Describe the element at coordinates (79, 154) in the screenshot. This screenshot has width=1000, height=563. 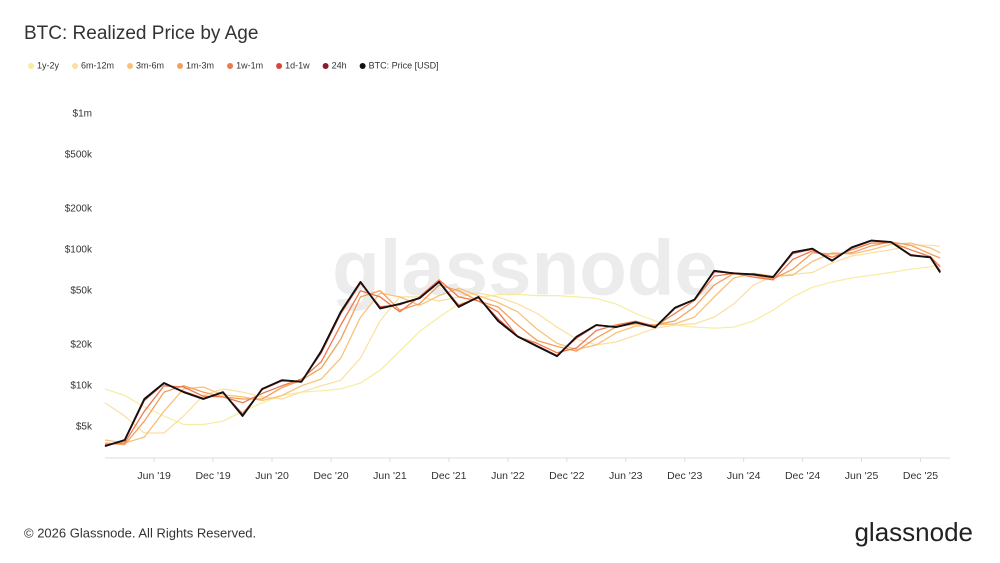
I see `y-tick-label: $500k` at that location.